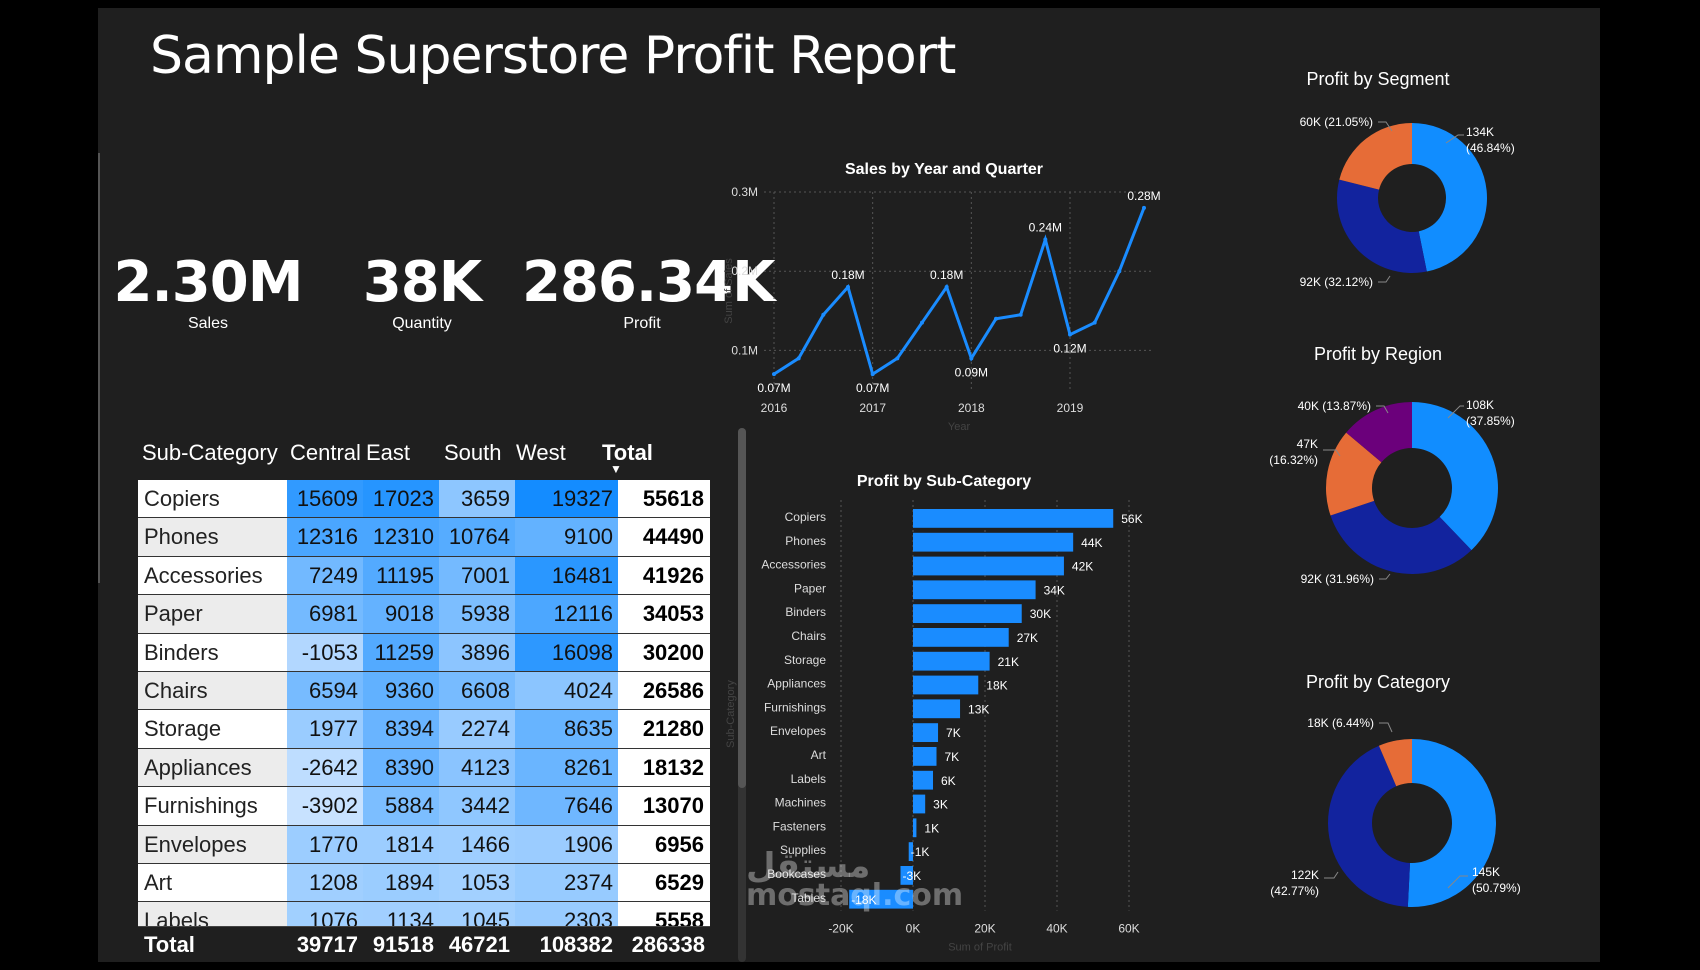  What do you see at coordinates (946, 275) in the screenshot?
I see `sales-data-label: 0.18M` at bounding box center [946, 275].